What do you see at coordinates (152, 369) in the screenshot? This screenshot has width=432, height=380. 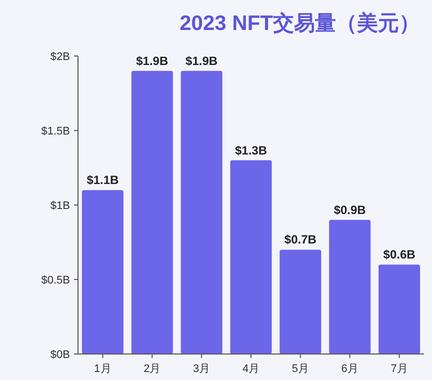 I see `x-tick-label: 2月` at bounding box center [152, 369].